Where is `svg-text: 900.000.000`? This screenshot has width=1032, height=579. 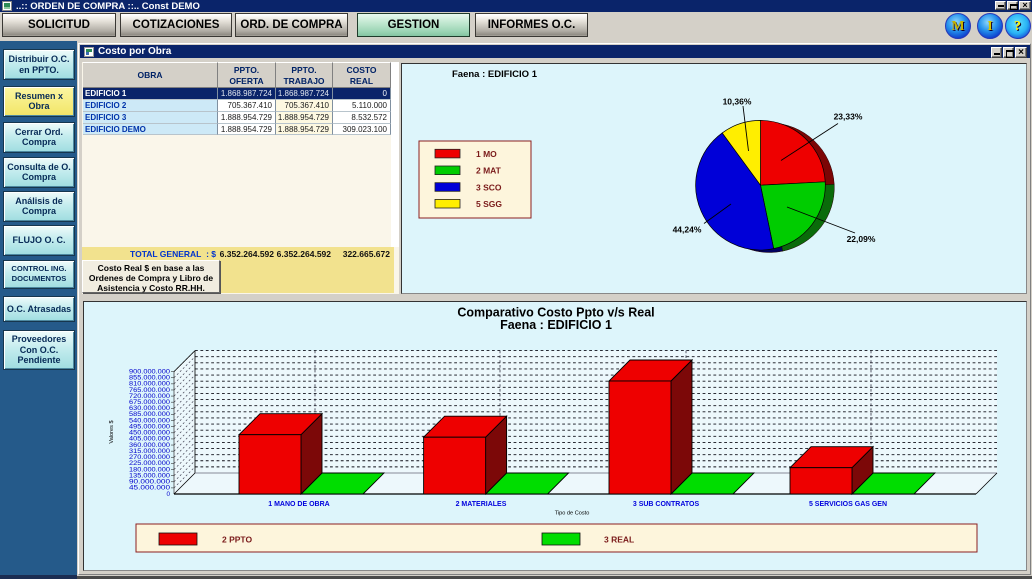
svg-text: 900.000.000 is located at coordinates (150, 371).